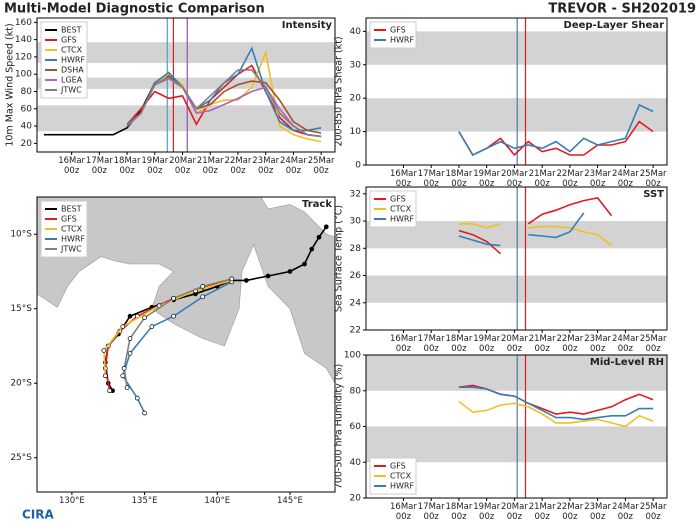 The height and width of the screenshot is (525, 700). I want to click on y-tick-label: 0, so click(358, 166).